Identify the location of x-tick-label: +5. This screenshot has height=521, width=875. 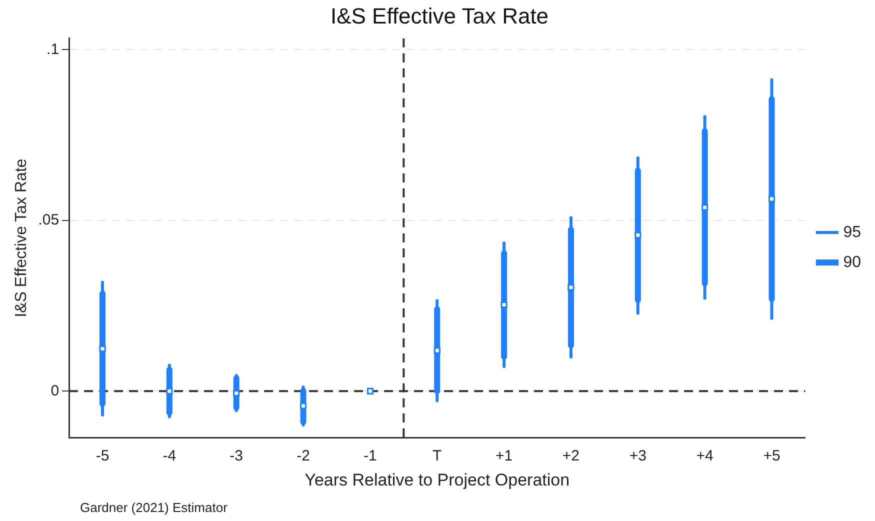
(771, 456).